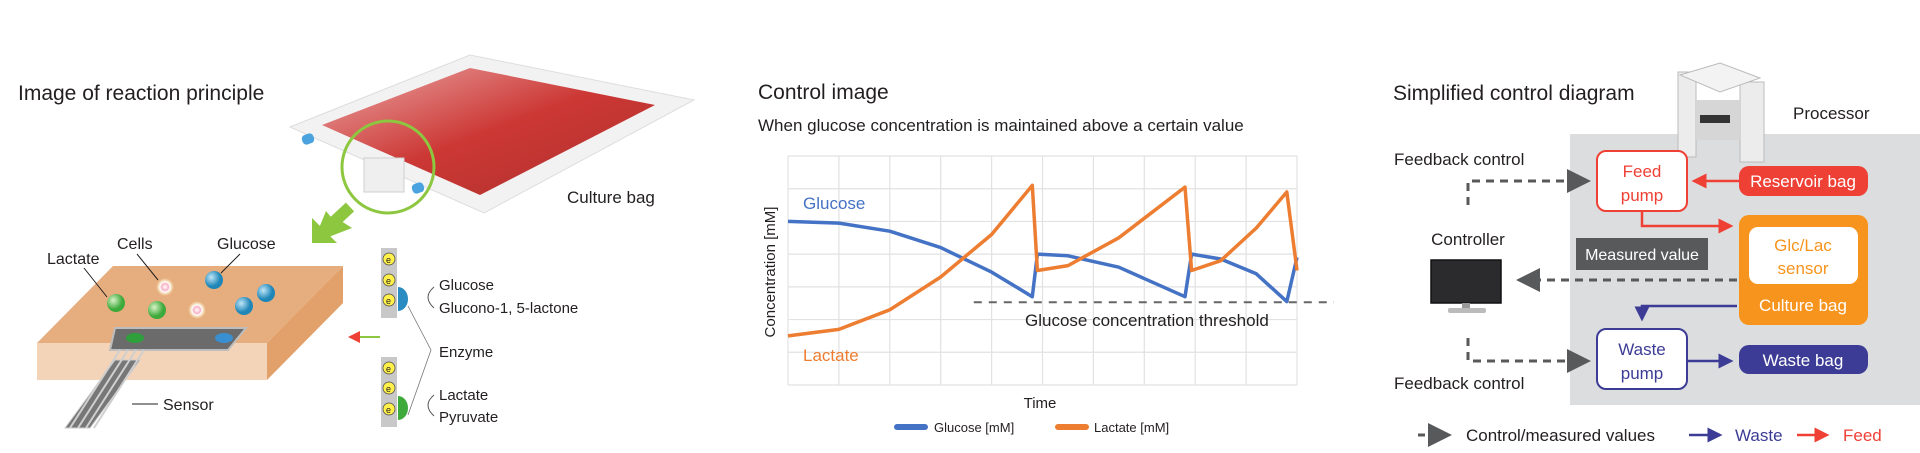 The width and height of the screenshot is (1920, 453). Describe the element at coordinates (1560, 435) in the screenshot. I see `legend-control-label: Control/measured values` at that location.